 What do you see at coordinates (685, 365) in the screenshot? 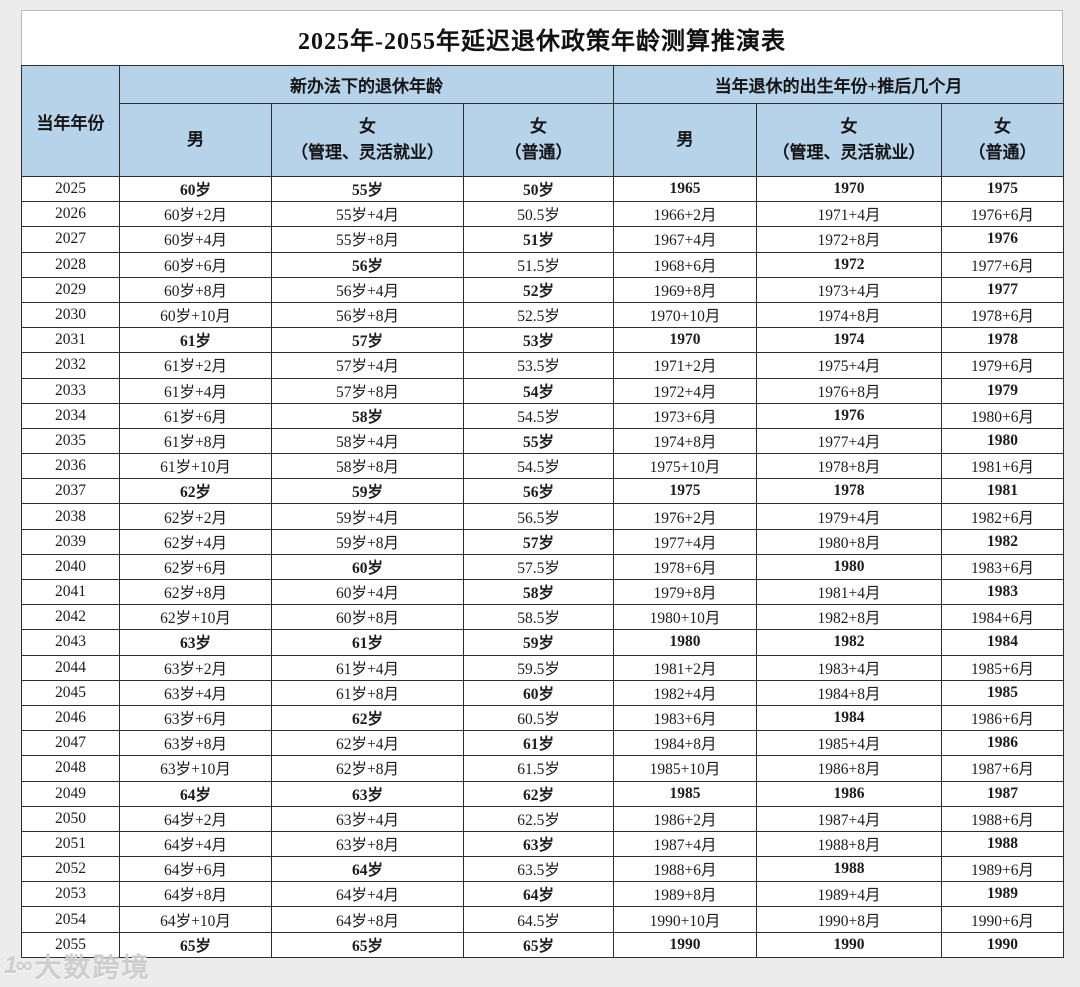
I see `data-cell: 1971+2月` at bounding box center [685, 365].